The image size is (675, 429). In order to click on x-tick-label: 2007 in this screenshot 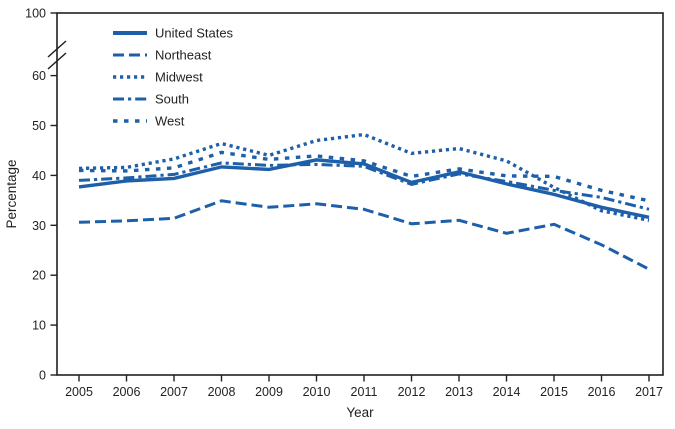, I will do `click(174, 392)`.